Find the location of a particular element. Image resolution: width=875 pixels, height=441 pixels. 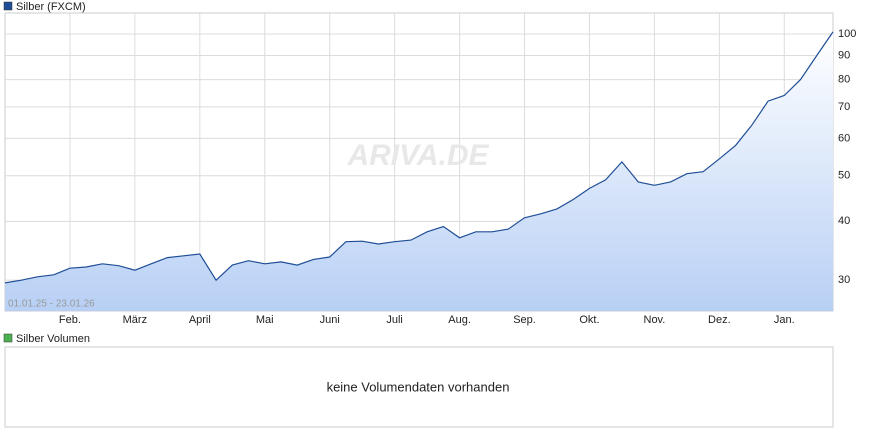

x-tick-label: Nov. is located at coordinates (655, 320).